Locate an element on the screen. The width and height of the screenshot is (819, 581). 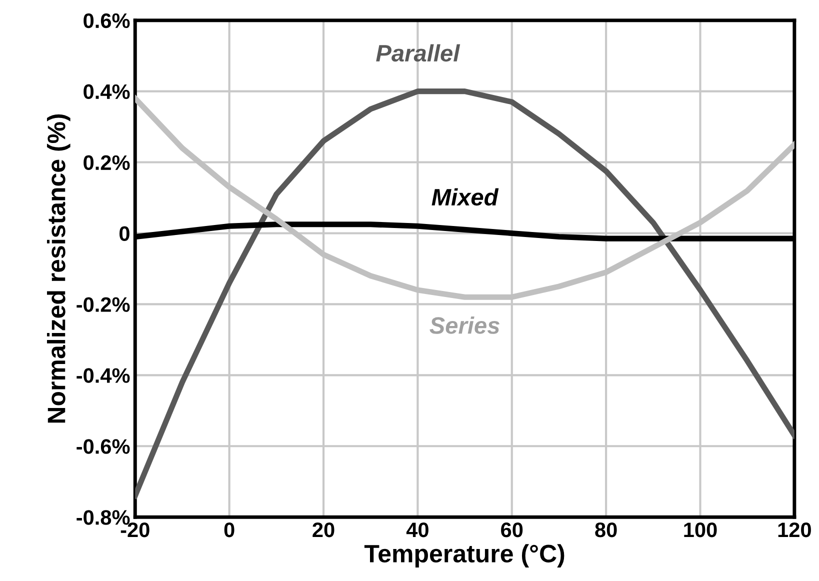
y-tick-label: 0.2% is located at coordinates (107, 162).